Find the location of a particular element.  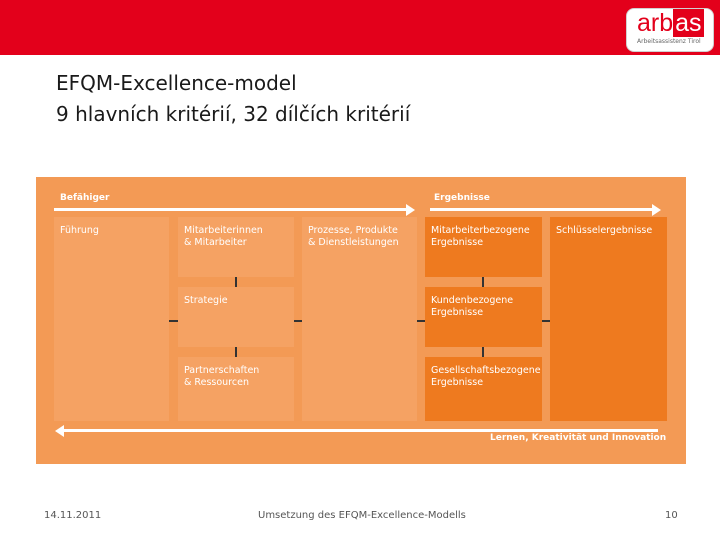

learning-arrow-line is located at coordinates (360, 430).